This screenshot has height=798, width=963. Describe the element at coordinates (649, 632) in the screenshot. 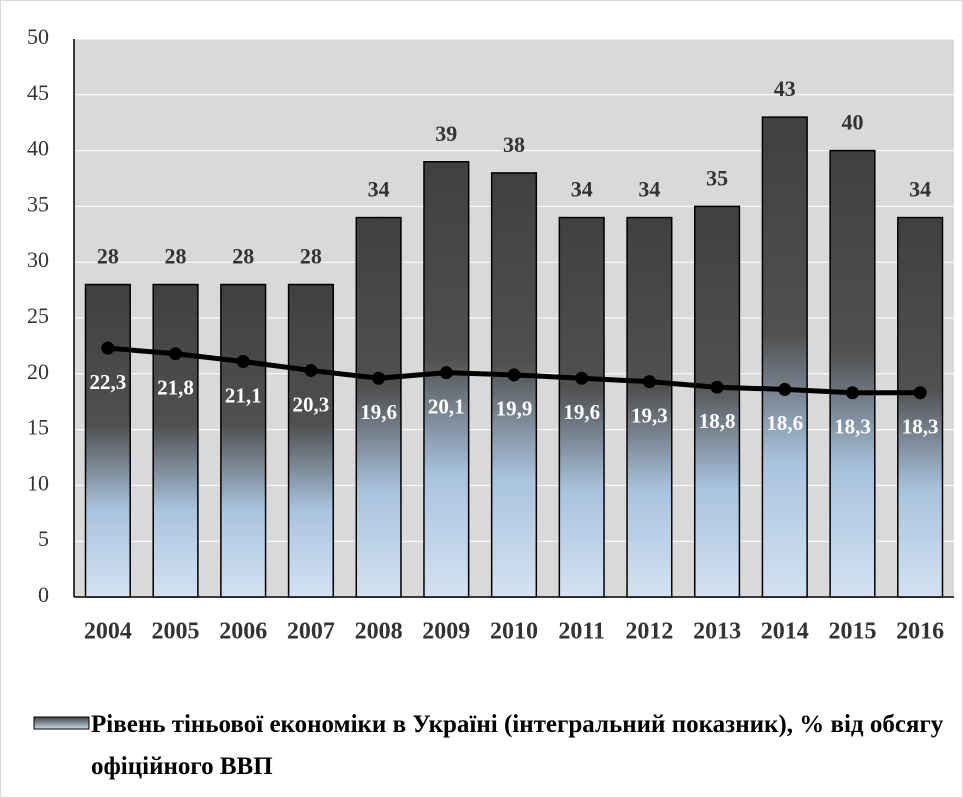

I see `x-tick-label: 2012` at that location.